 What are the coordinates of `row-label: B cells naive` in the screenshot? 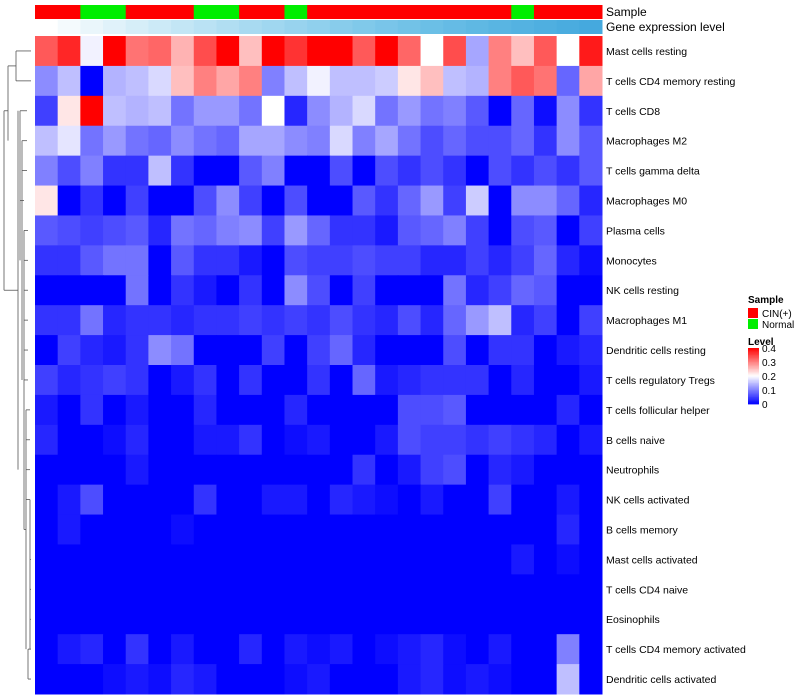 It's located at (635, 441).